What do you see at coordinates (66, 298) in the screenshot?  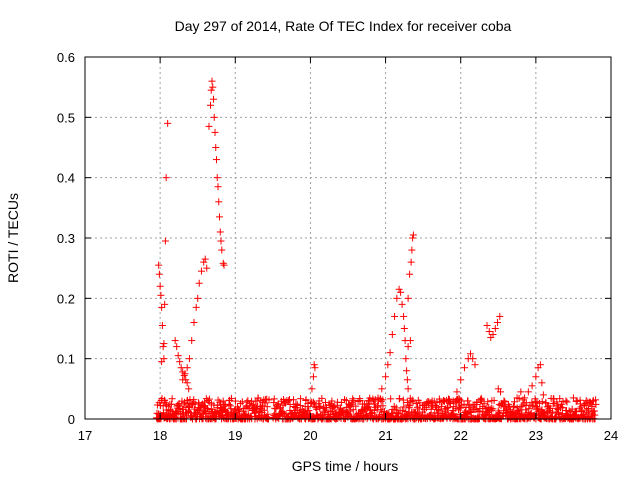 I see `y-tick-label: 0.2` at bounding box center [66, 298].